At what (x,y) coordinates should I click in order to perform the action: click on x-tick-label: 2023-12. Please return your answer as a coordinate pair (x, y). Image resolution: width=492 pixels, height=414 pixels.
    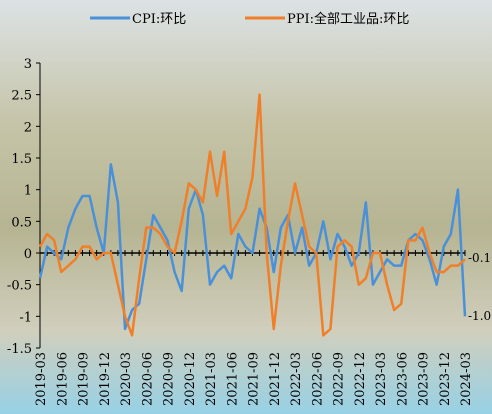
    Looking at the image, I should click on (445, 379).